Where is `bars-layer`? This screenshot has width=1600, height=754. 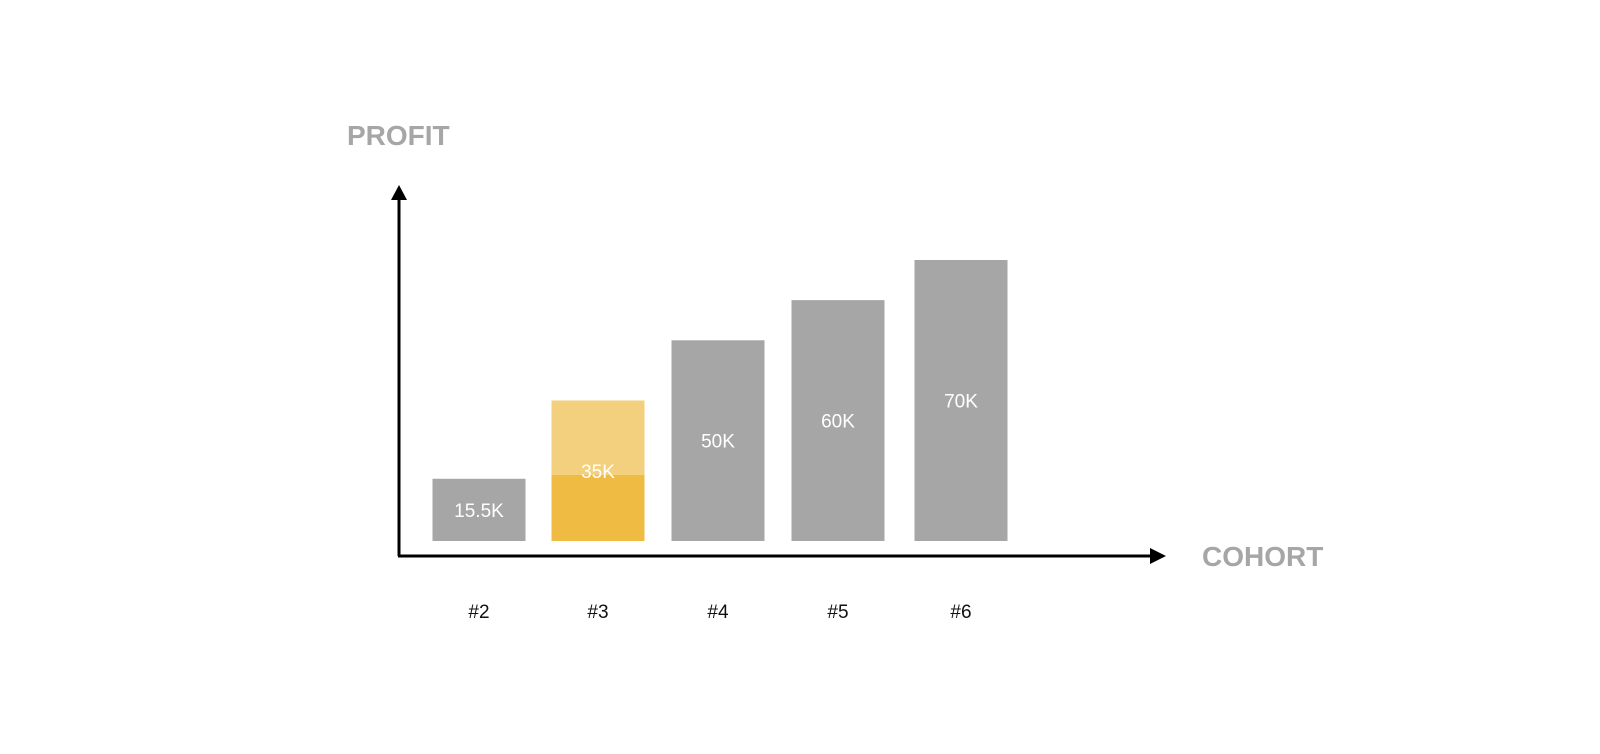
bars-layer is located at coordinates (720, 400).